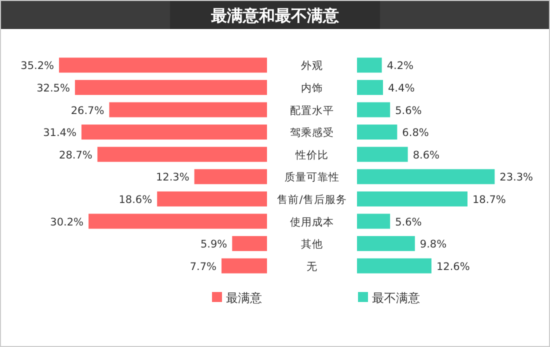 The width and height of the screenshot is (550, 347). What do you see at coordinates (135, 200) in the screenshot?
I see `data-label: 18.6%` at bounding box center [135, 200].